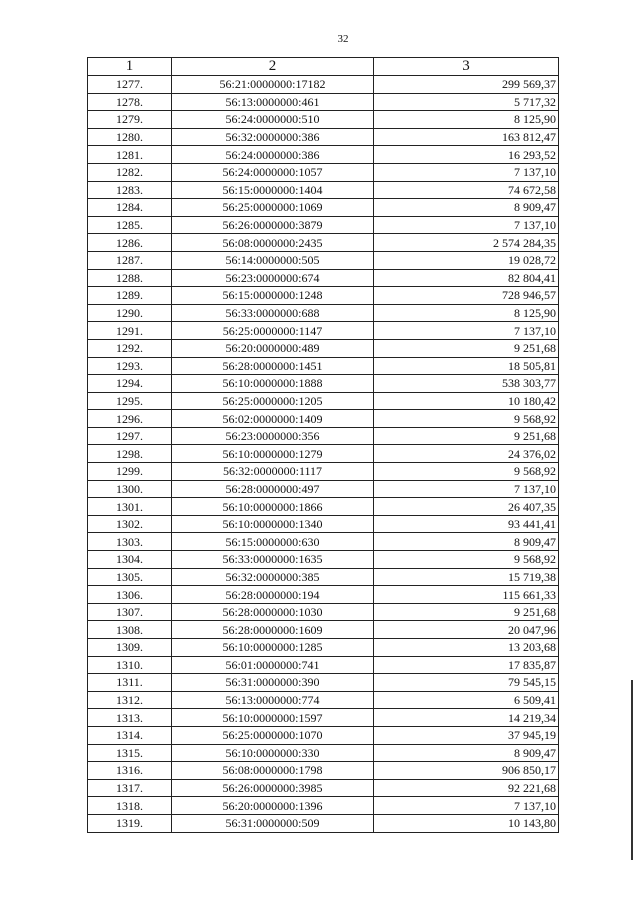 Image resolution: width=640 pixels, height=905 pixels. What do you see at coordinates (129, 629) in the screenshot?
I see `row-number-cell: 1308.` at bounding box center [129, 629].